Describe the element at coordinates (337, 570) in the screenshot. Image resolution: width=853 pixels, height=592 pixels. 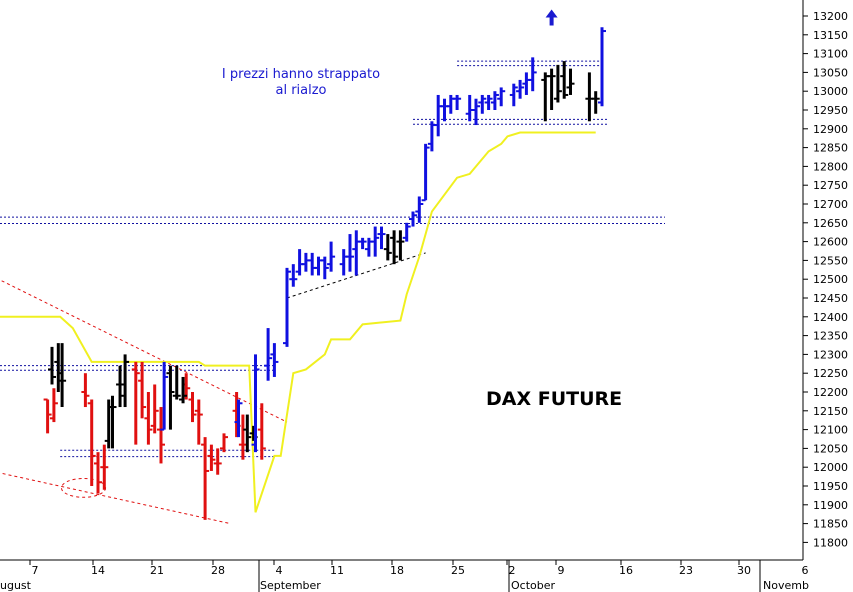
I see `x-tick-label: 11` at that location.